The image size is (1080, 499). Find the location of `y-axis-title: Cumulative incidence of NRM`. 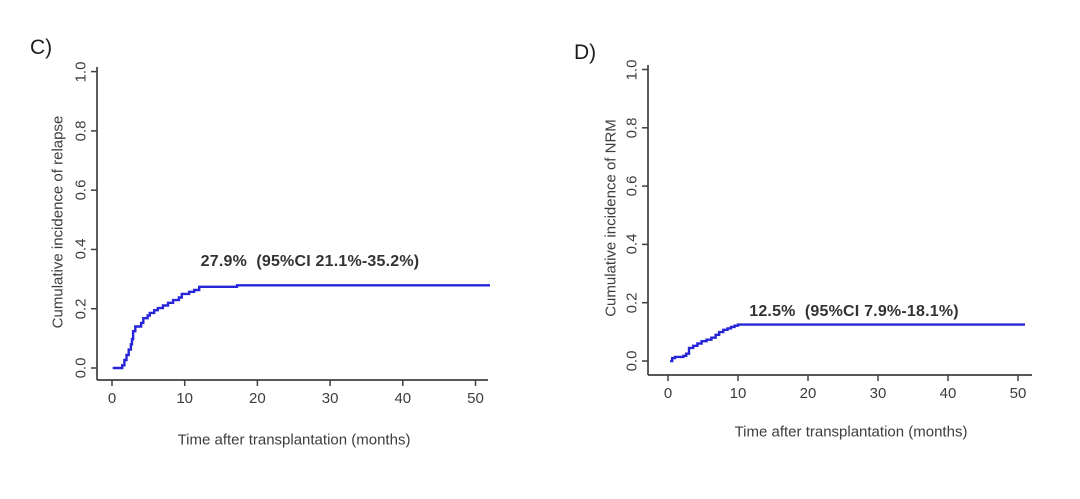

y-axis-title: Cumulative incidence of NRM is located at coordinates (611, 218).